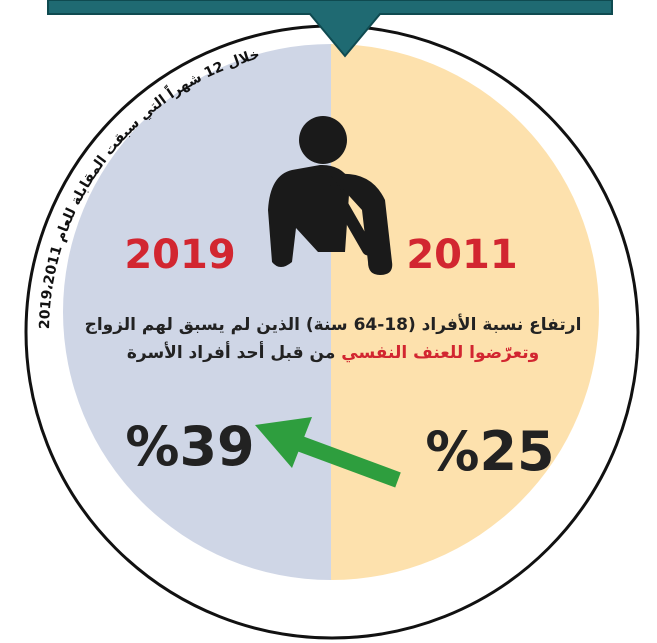  What do you see at coordinates (234, 352) in the screenshot?
I see `statement-rest: من قبل أحد أفراد الأسرة` at bounding box center [234, 352].